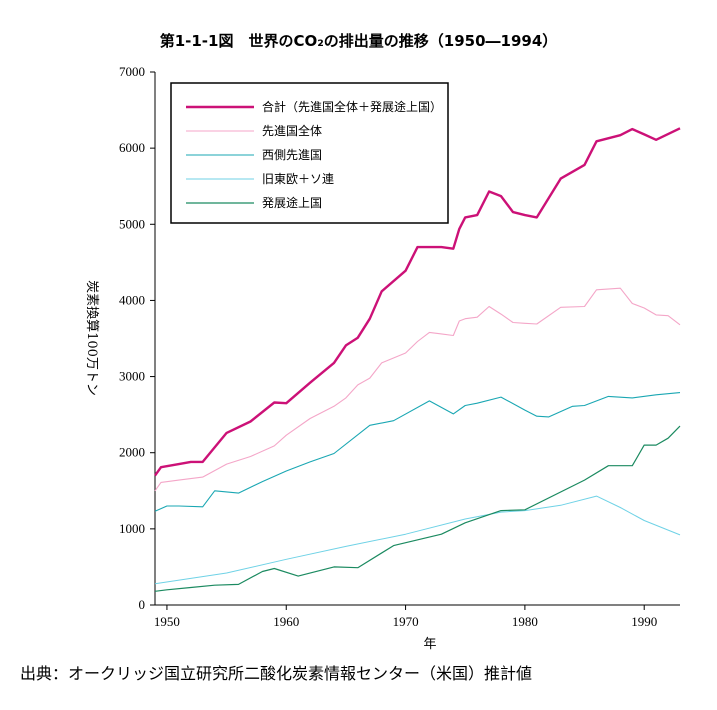  What do you see at coordinates (406, 621) in the screenshot?
I see `x-tick-label: 1970` at bounding box center [406, 621].